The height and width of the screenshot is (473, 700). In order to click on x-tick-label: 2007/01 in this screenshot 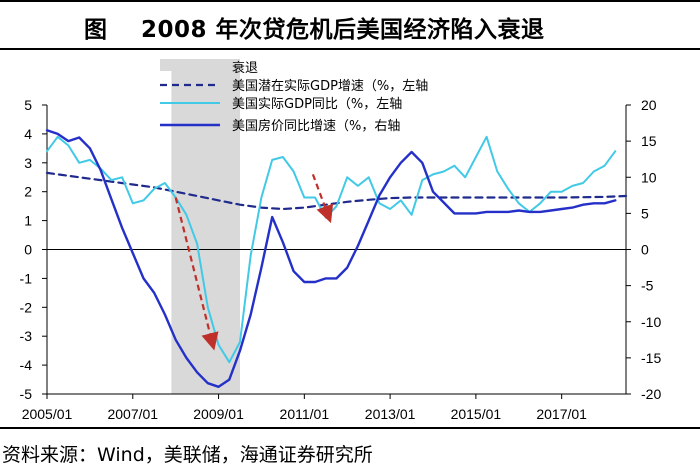, I will do `click(132, 414)`.